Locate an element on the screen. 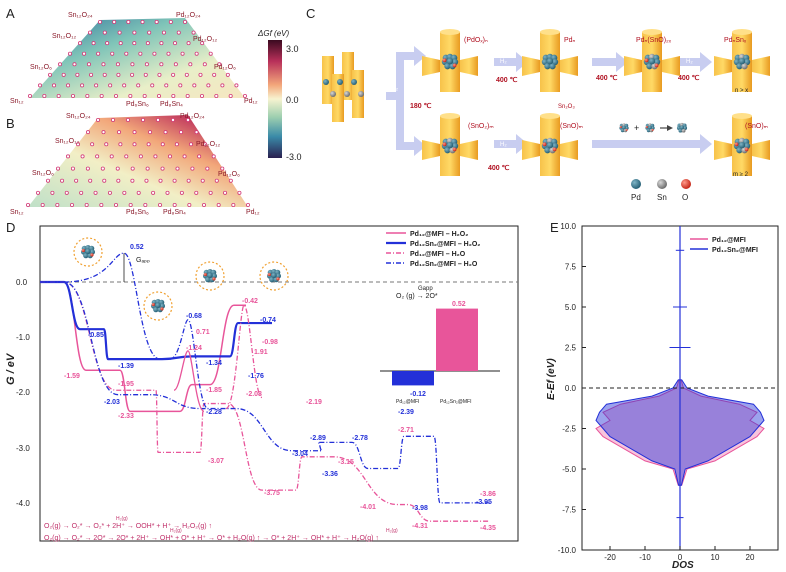 The height and width of the screenshot is (572, 786). legend-text-3: Pd₁₂Sn₂@MFI – H₂O is located at coordinates (444, 264).